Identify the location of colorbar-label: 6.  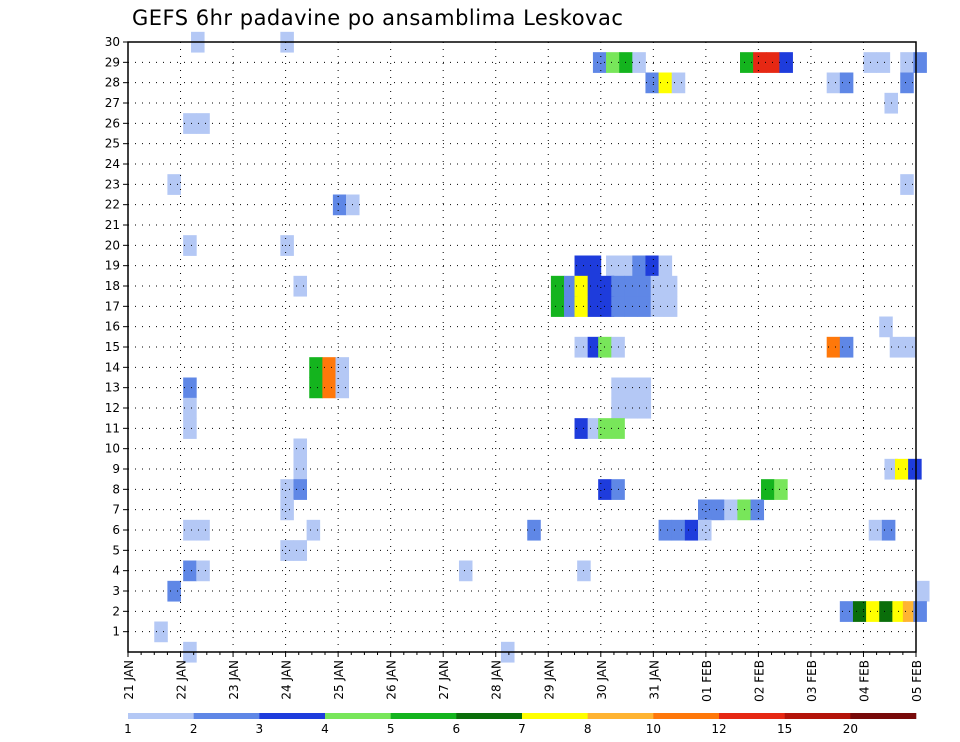
(457, 729).